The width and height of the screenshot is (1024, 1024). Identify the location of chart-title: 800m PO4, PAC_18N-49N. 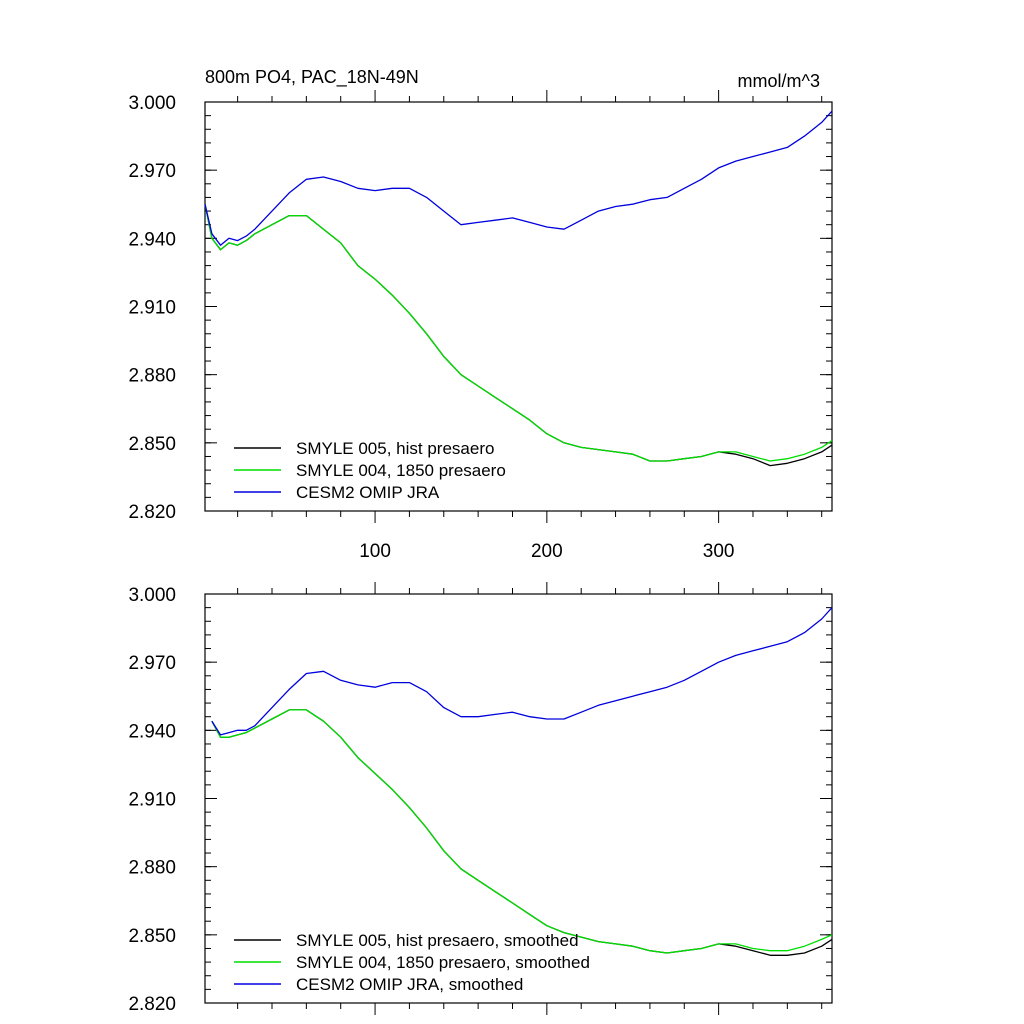
(312, 77).